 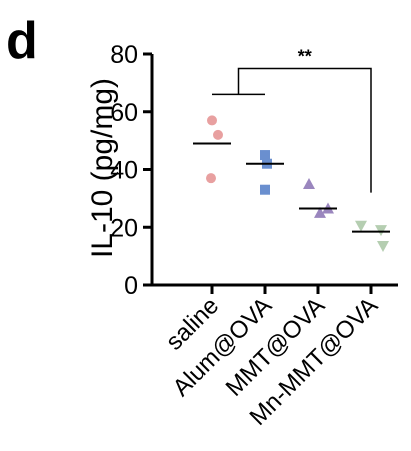 I want to click on y-tick-label: 60, so click(x=124, y=113).